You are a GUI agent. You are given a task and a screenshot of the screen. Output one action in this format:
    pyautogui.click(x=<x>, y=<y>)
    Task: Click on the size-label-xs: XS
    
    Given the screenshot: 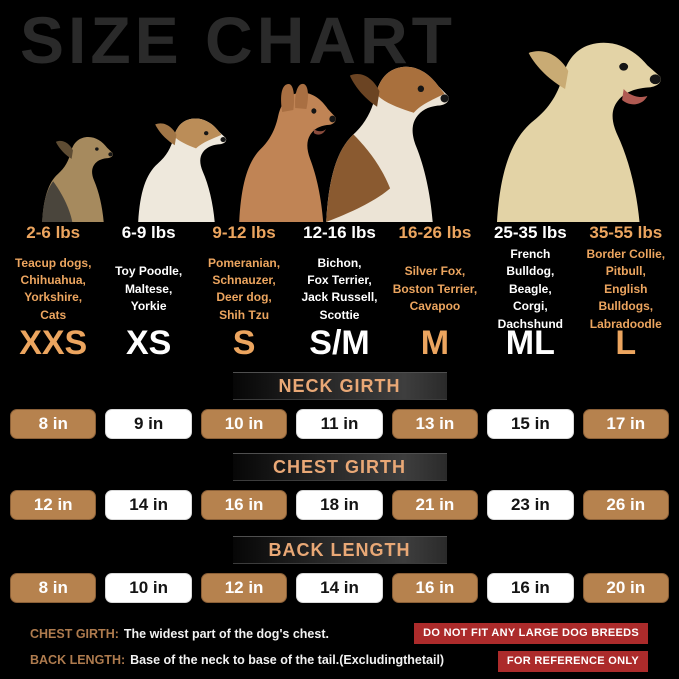 What is the action you would take?
    pyautogui.click(x=148, y=342)
    